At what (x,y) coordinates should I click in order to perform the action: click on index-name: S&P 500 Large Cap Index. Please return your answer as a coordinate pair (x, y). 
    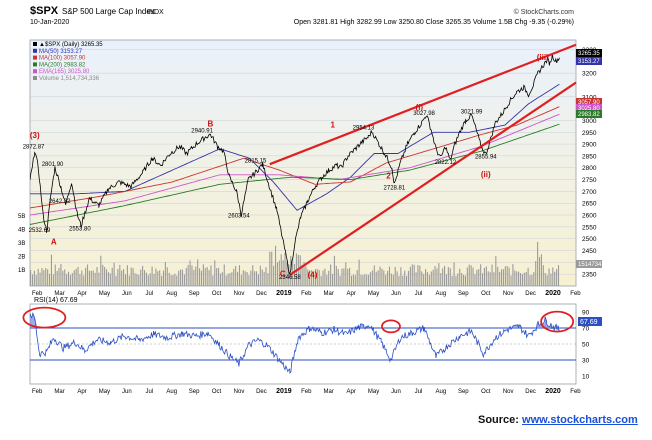
    Looking at the image, I should click on (108, 11).